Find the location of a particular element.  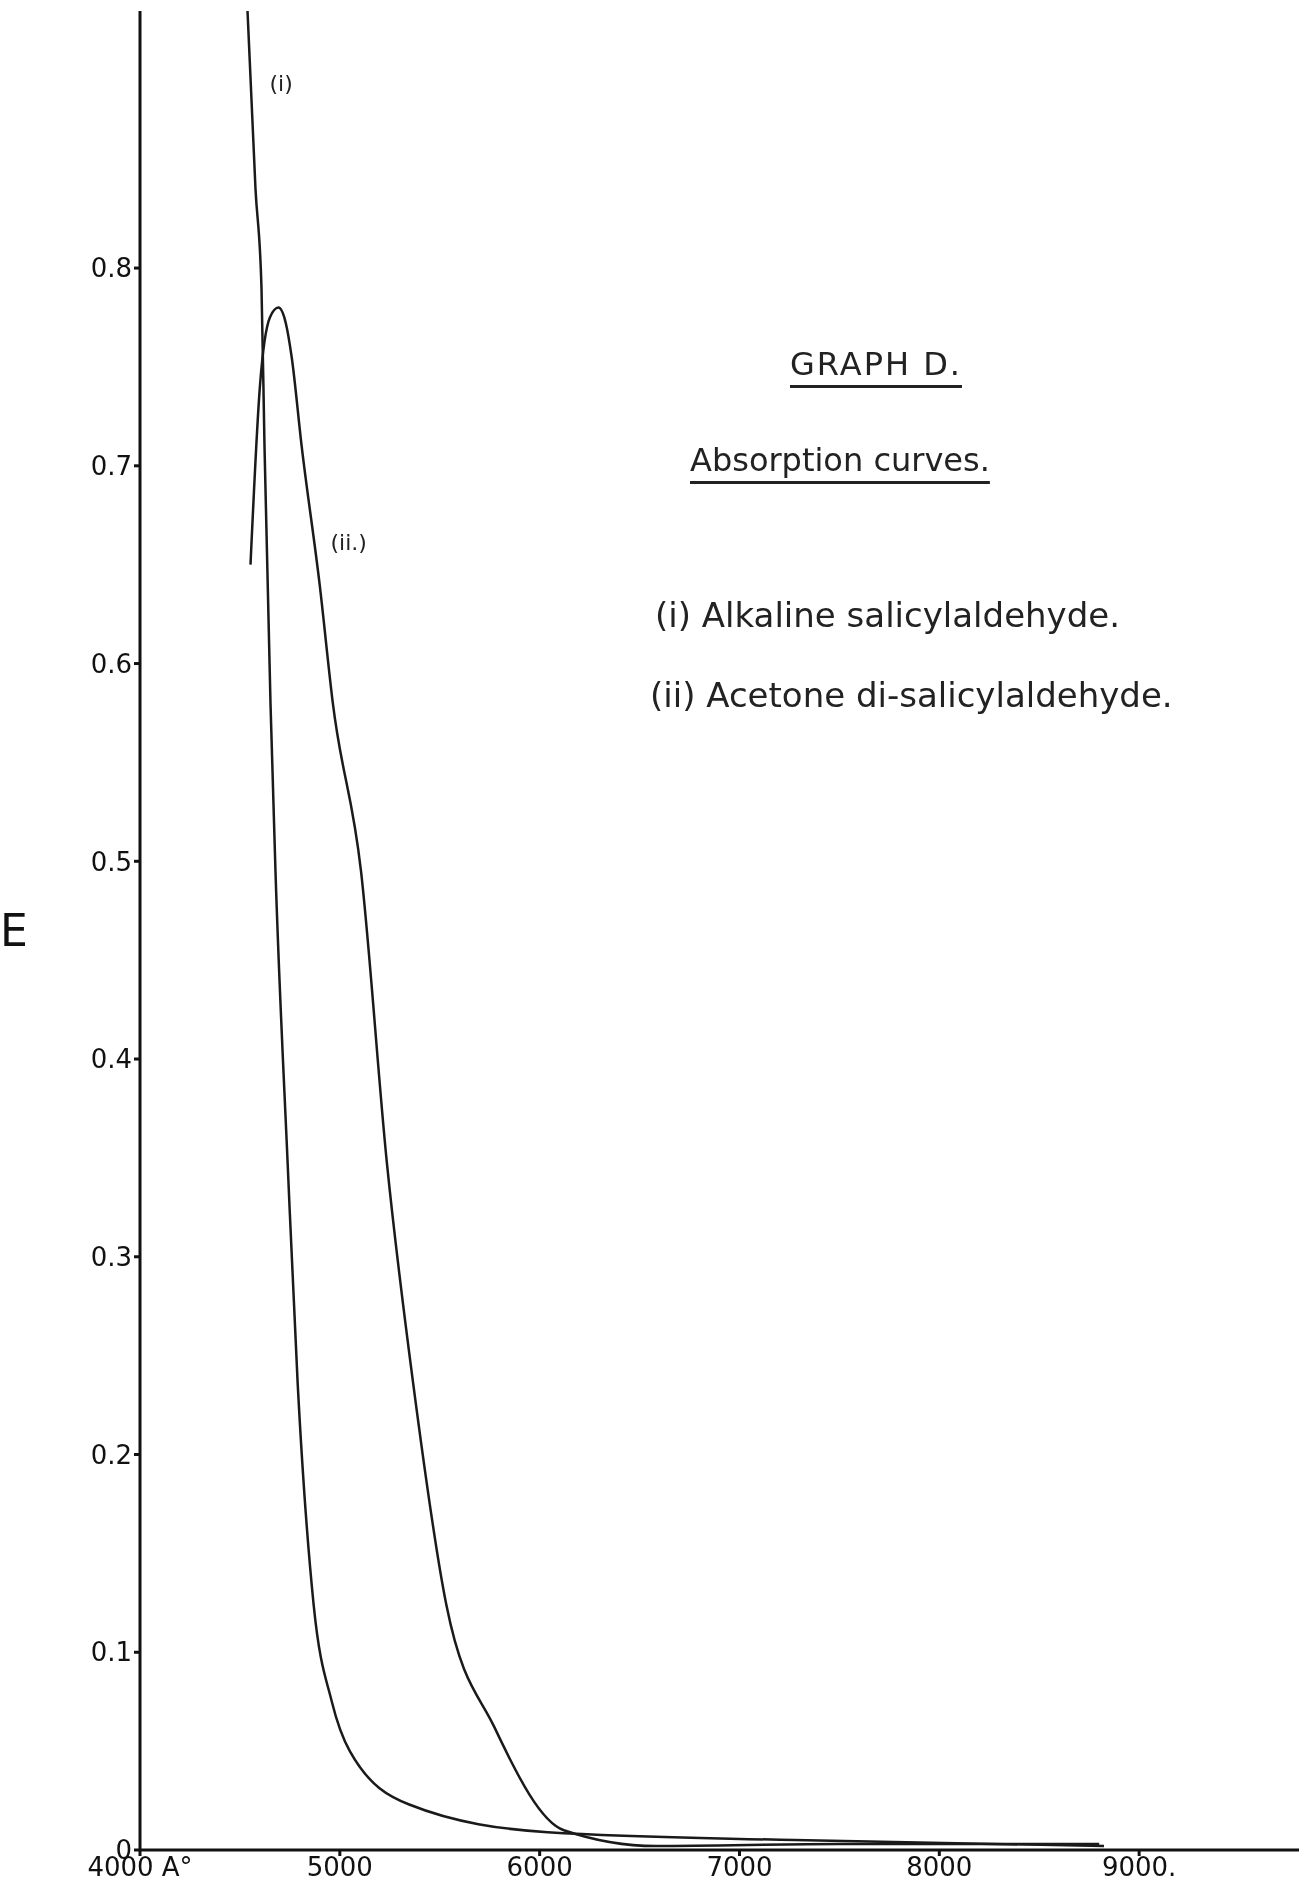

x-tick-label: 9000. is located at coordinates (1139, 1867).